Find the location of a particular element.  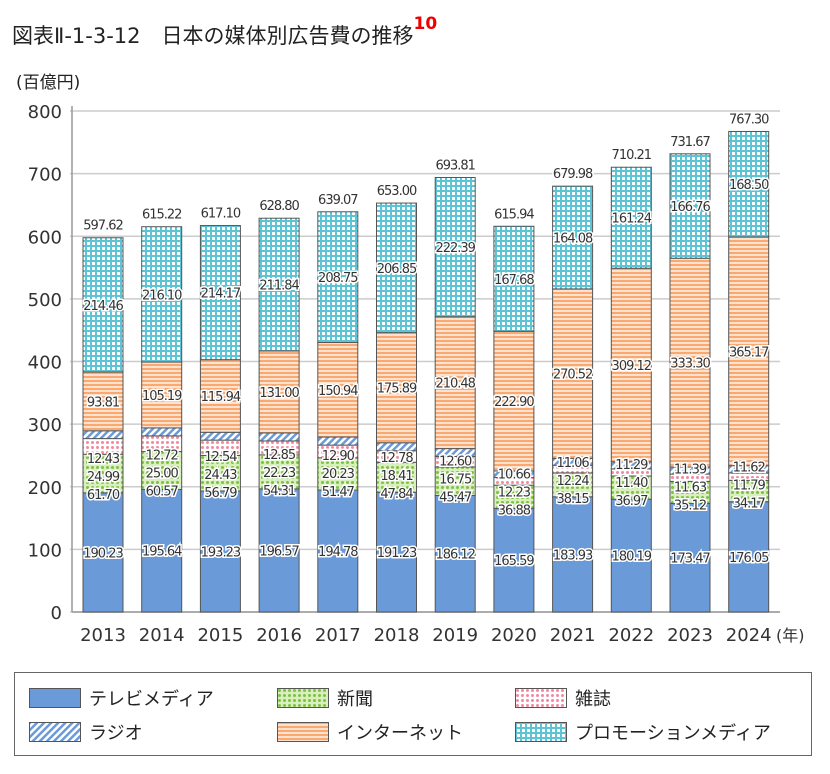

y-tick-label: 300 is located at coordinates (45, 425).